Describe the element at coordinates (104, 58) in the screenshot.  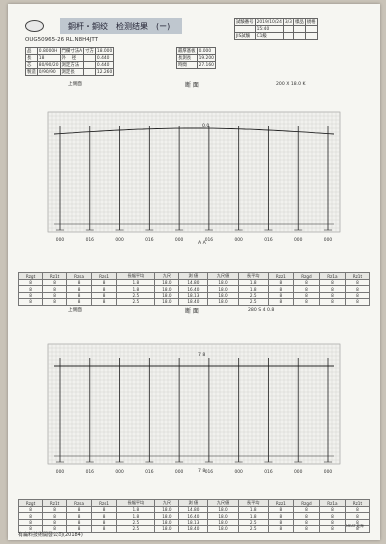
I see `spec-cell: 0.440` at that location.